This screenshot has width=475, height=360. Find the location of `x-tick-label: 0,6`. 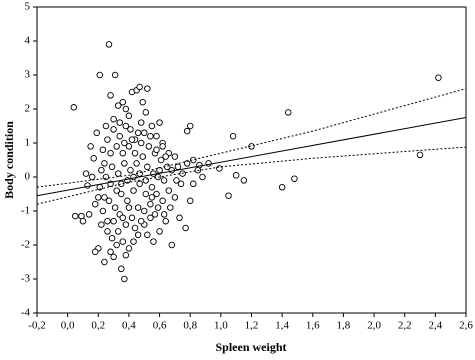

x-tick-label: 0,6 is located at coordinates (160, 326).